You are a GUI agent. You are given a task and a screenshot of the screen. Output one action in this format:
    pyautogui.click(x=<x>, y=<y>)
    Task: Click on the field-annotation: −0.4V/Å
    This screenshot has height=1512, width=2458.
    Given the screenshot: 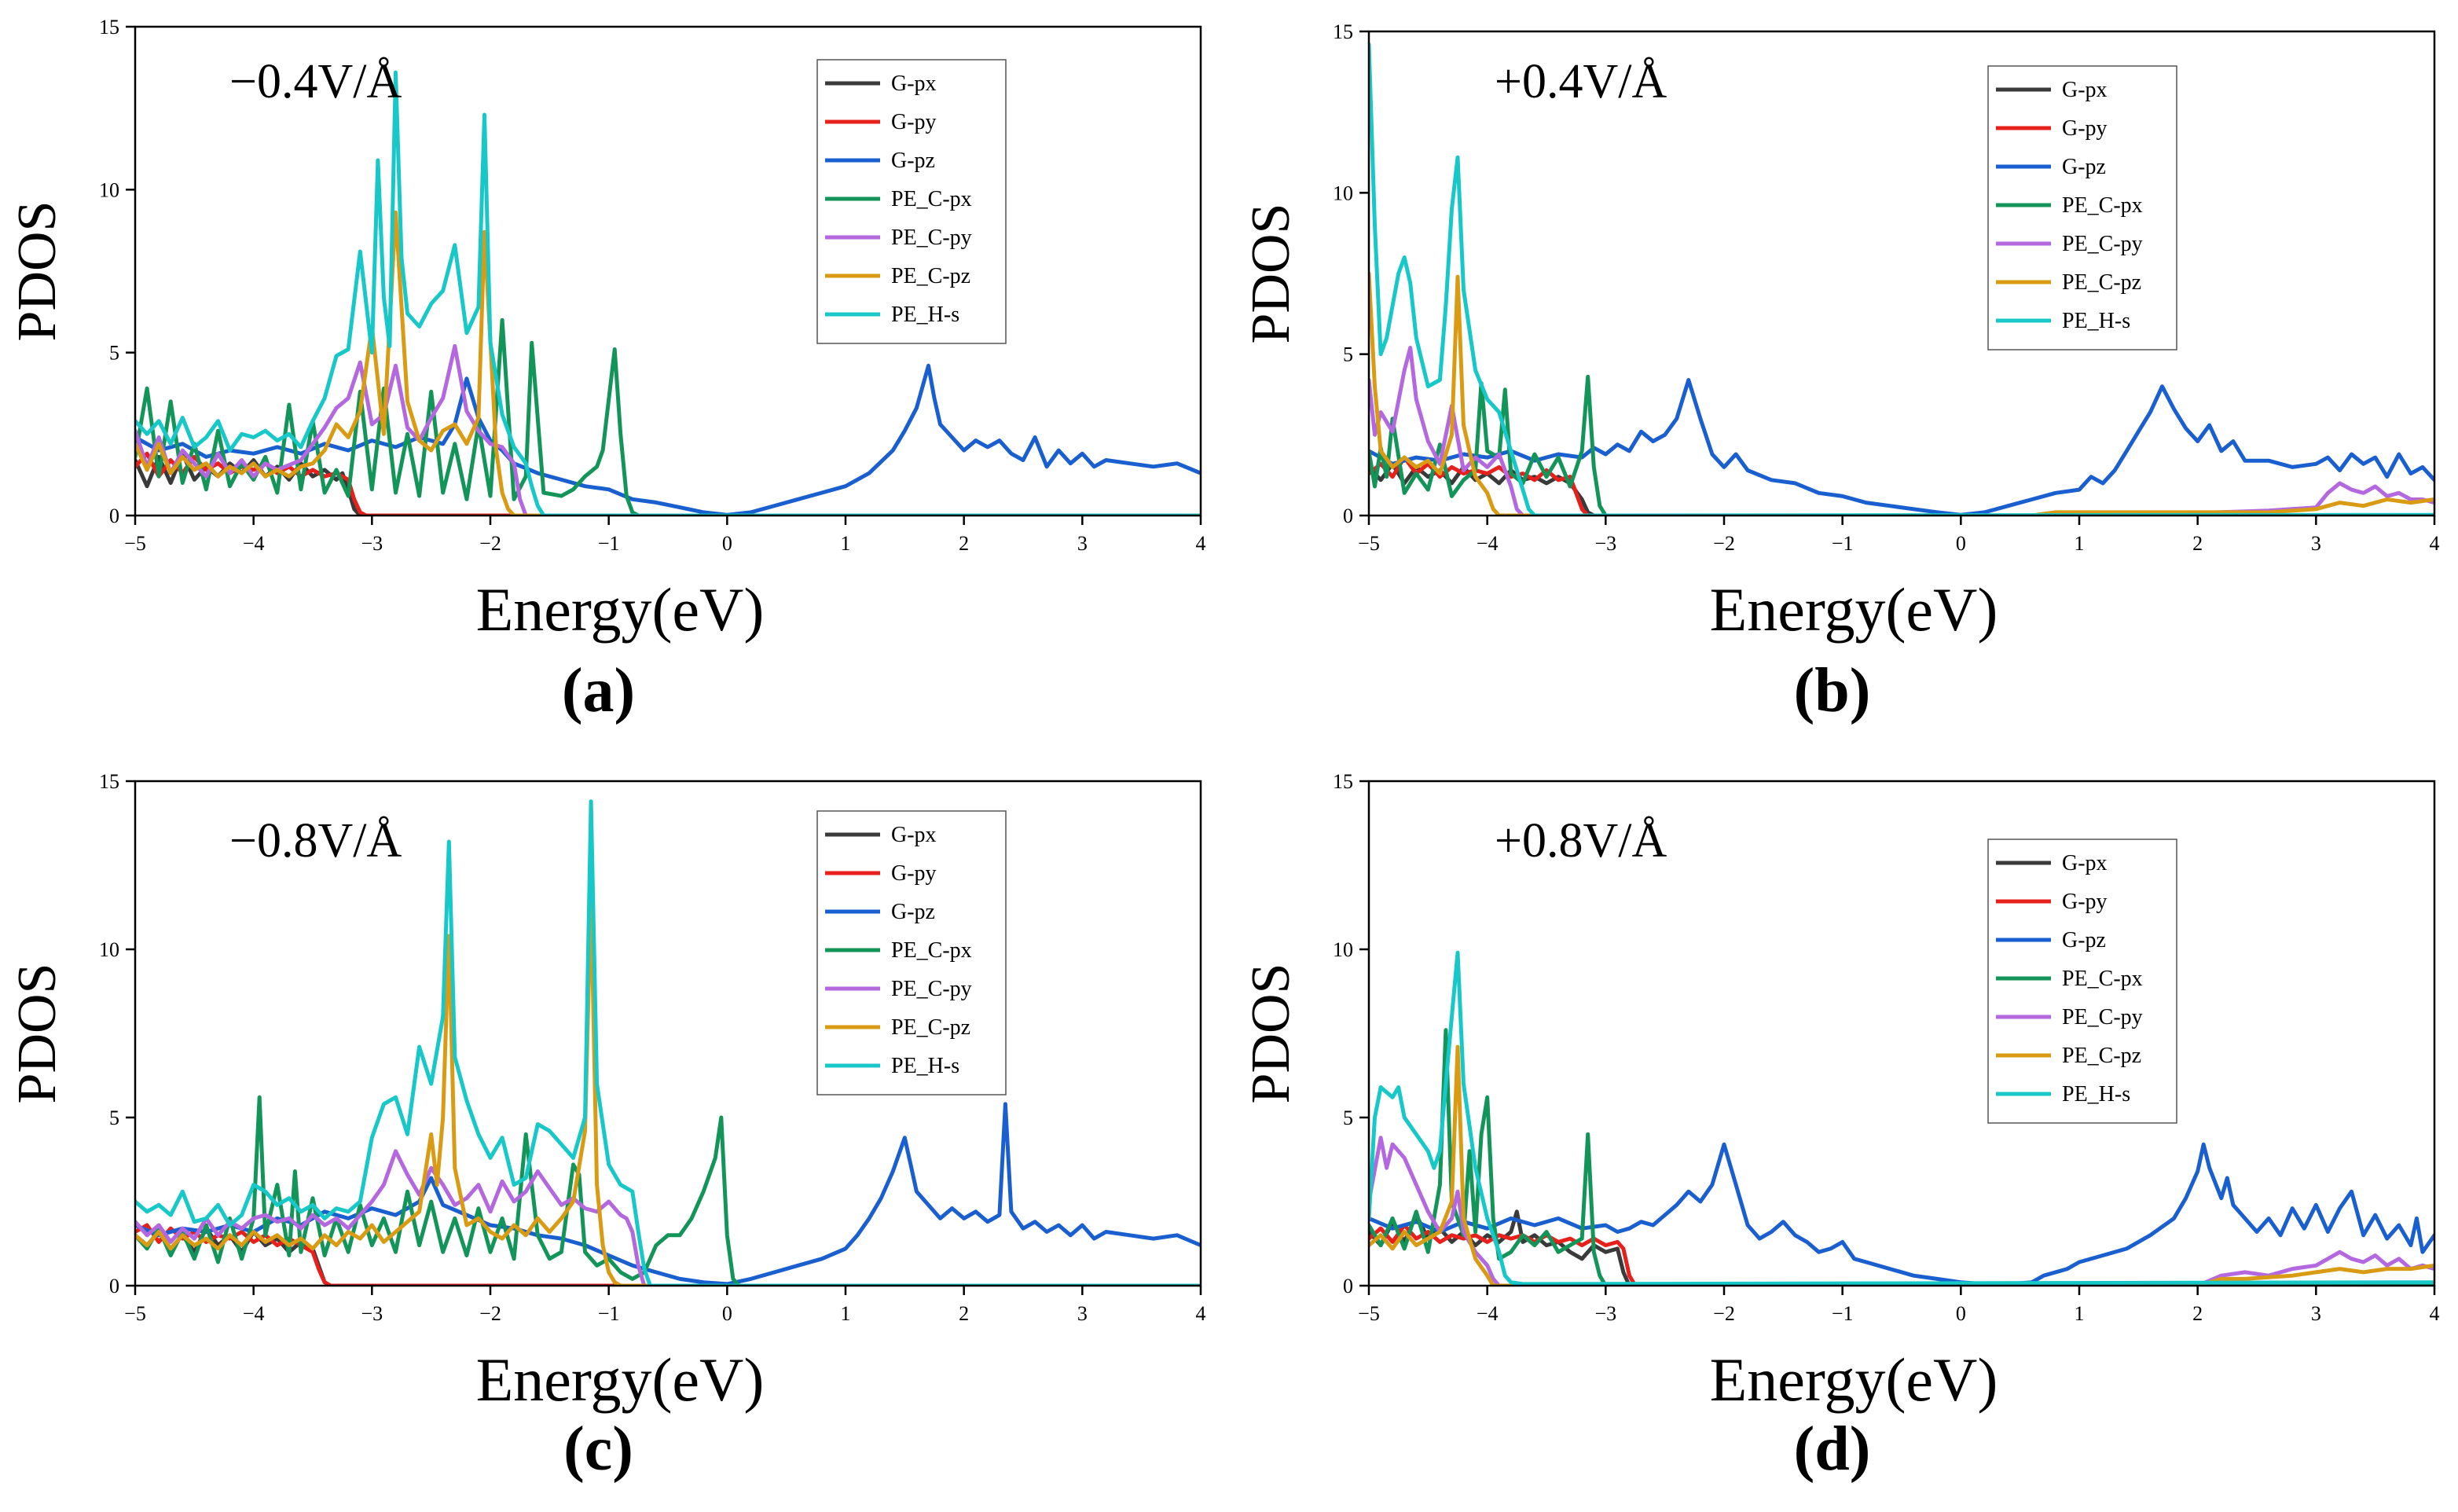 What is the action you would take?
    pyautogui.click(x=315, y=82)
    